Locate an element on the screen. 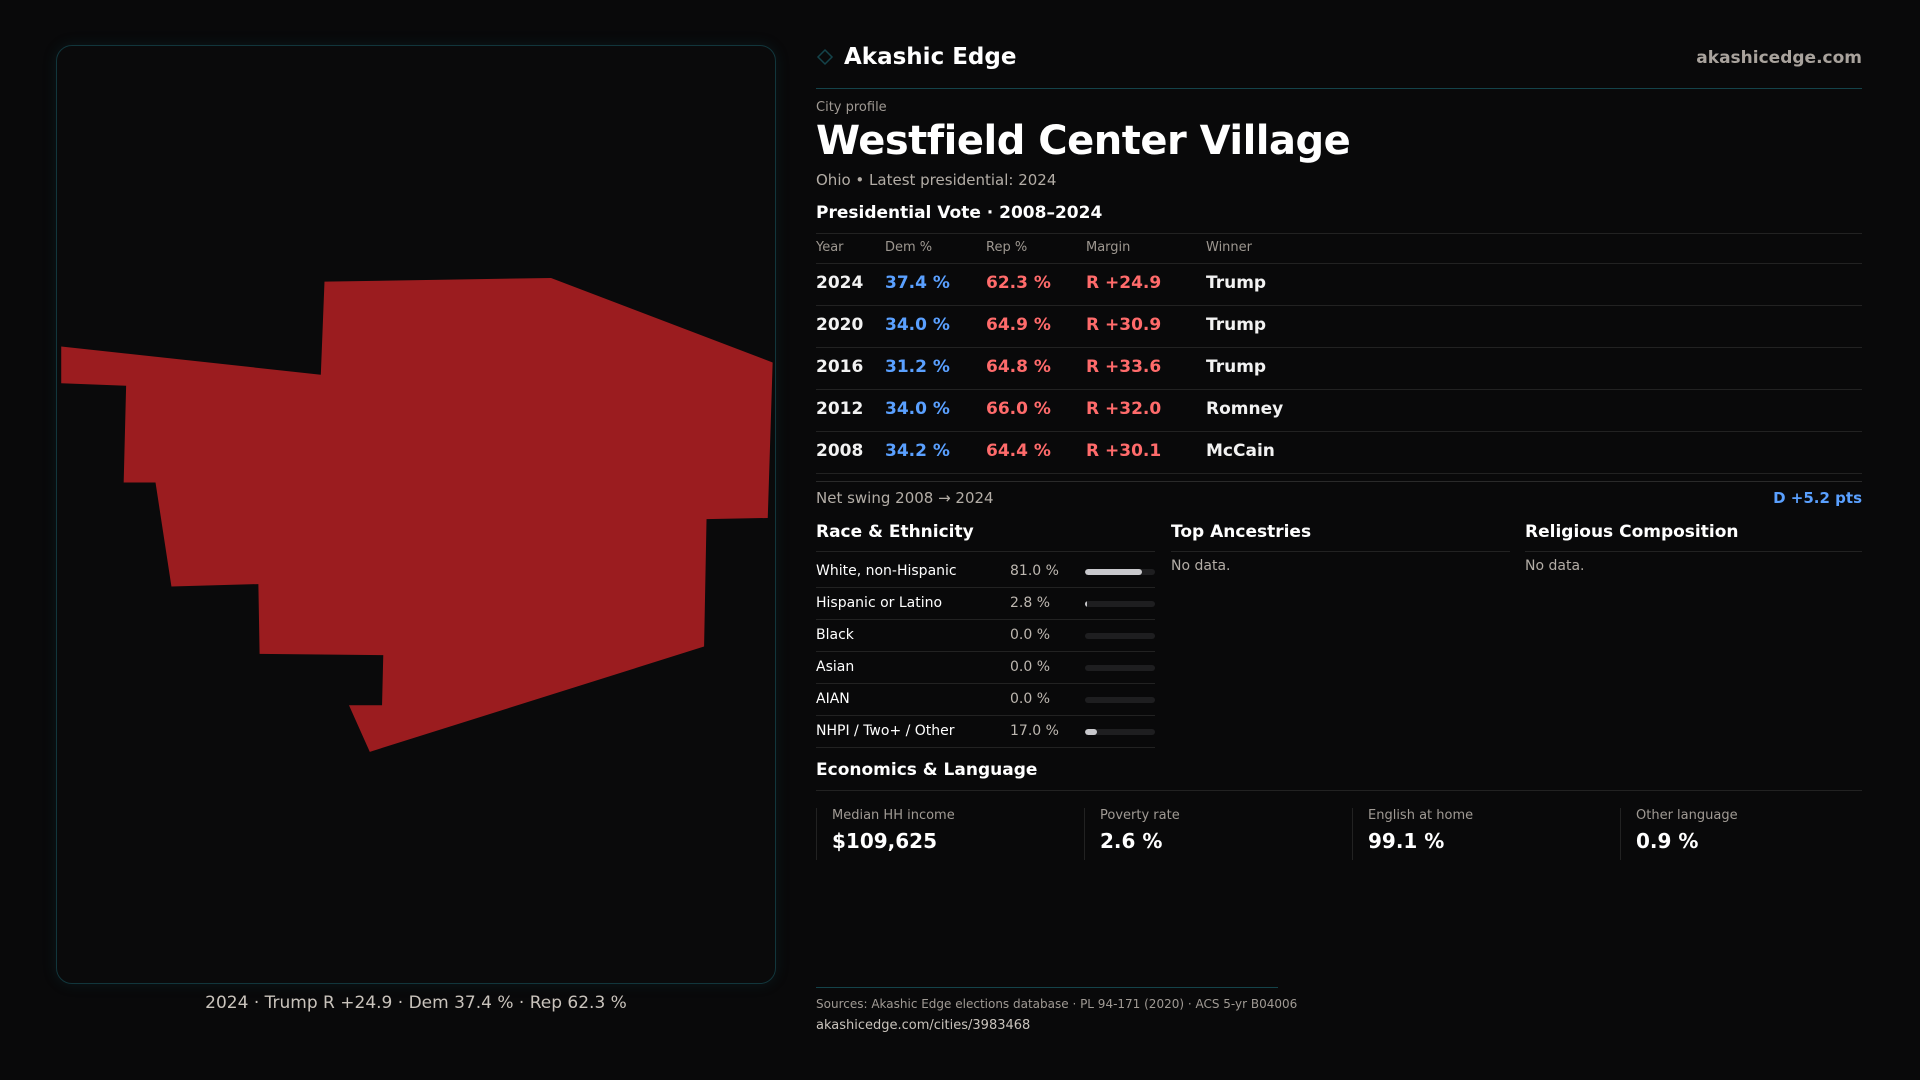 The width and height of the screenshot is (1920, 1080). race-label: Asian is located at coordinates (835, 667).